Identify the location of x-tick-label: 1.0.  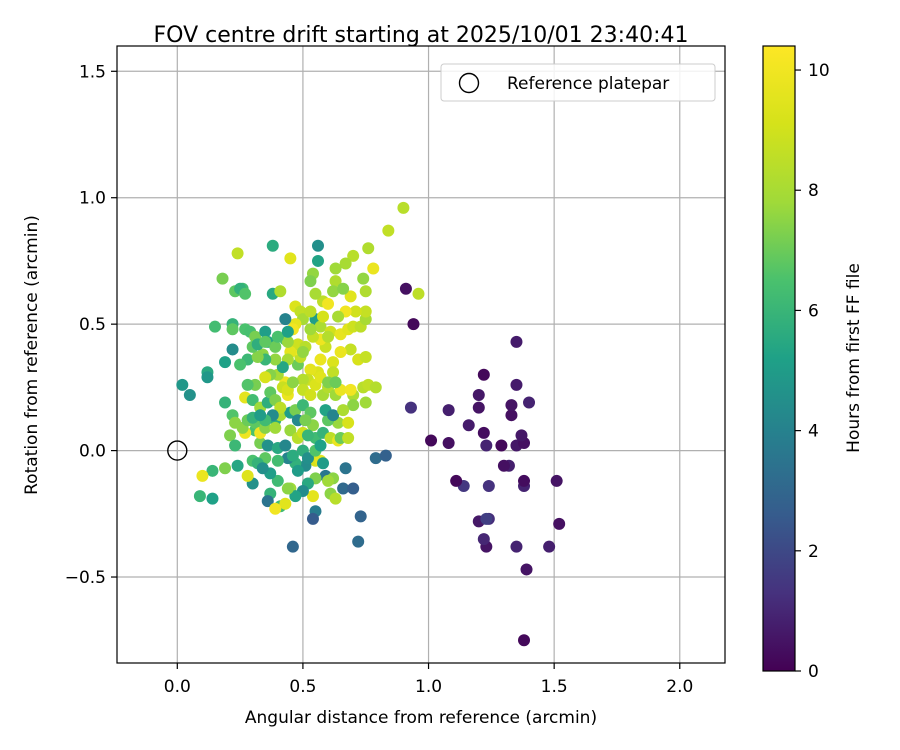
(428, 687).